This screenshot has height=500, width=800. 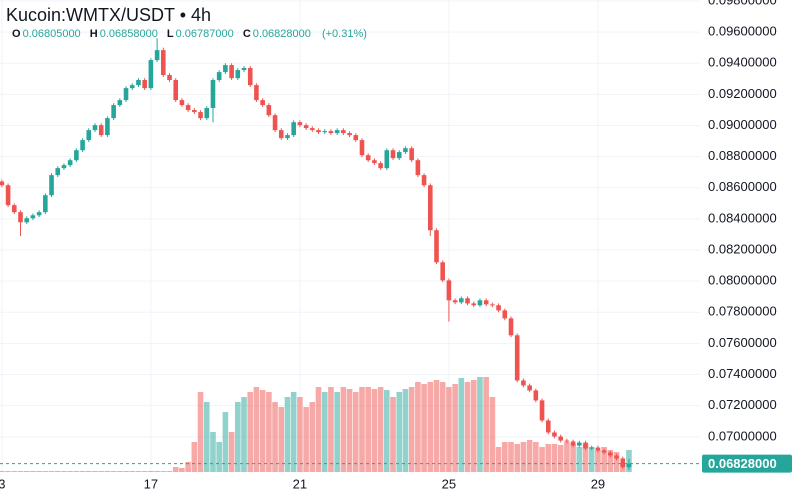 What do you see at coordinates (93, 34) in the screenshot?
I see `ohlc-key: H` at bounding box center [93, 34].